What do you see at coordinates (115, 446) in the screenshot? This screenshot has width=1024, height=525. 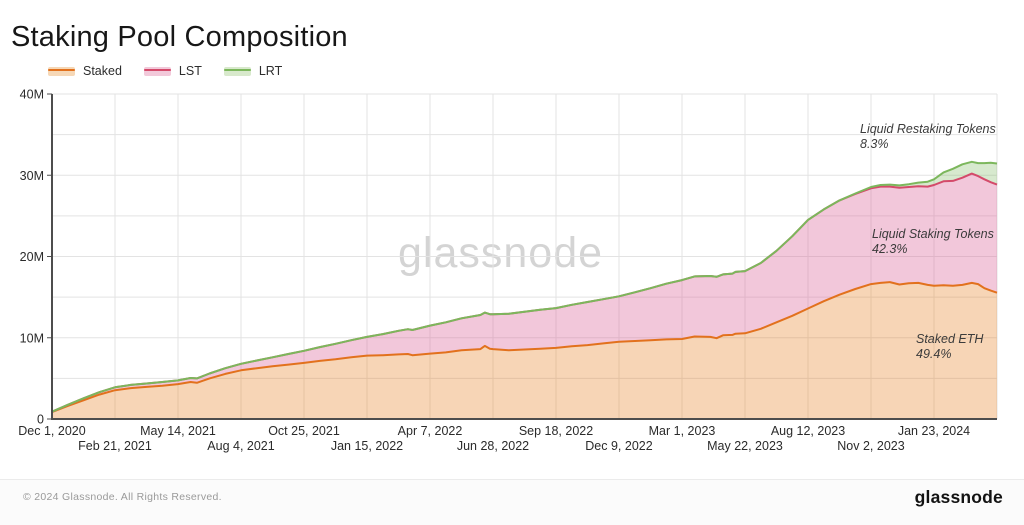 I see `x-tick-label: Feb 21, 2021` at bounding box center [115, 446].